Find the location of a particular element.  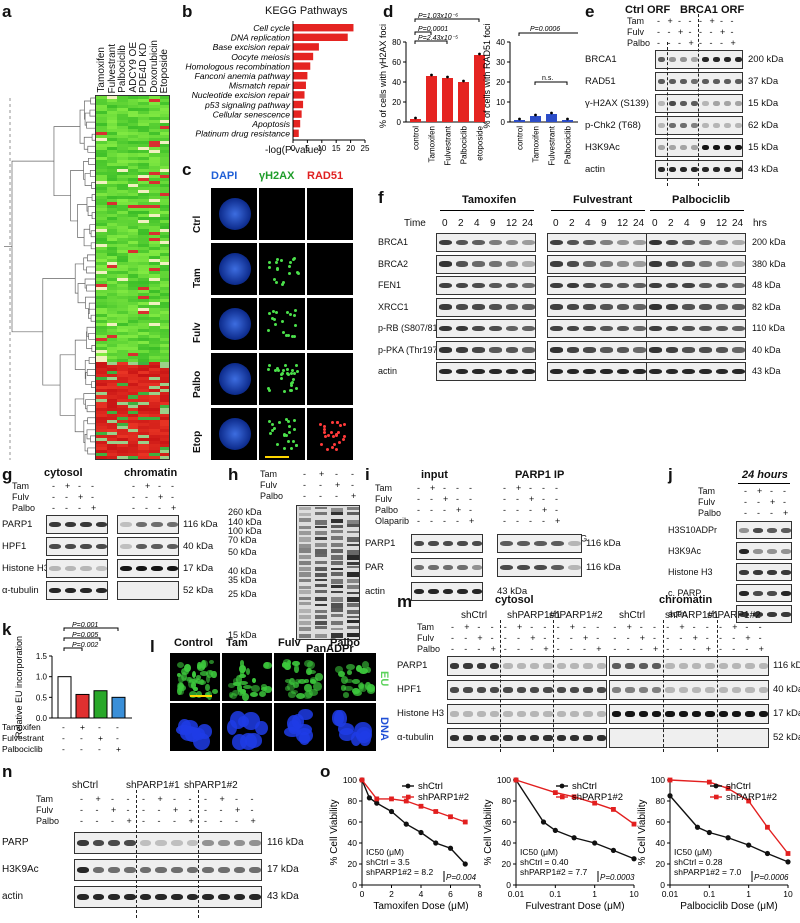

legend-marker is located at coordinates (562, 797).